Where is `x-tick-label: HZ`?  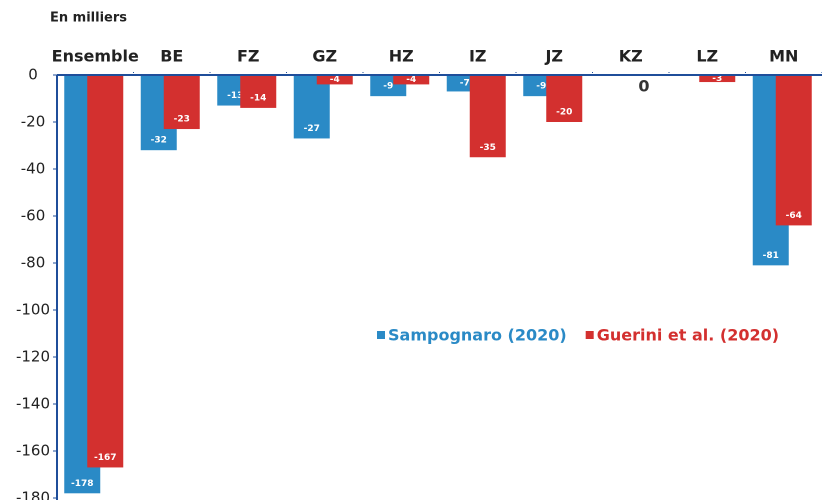
x-tick-label: HZ is located at coordinates (401, 56).